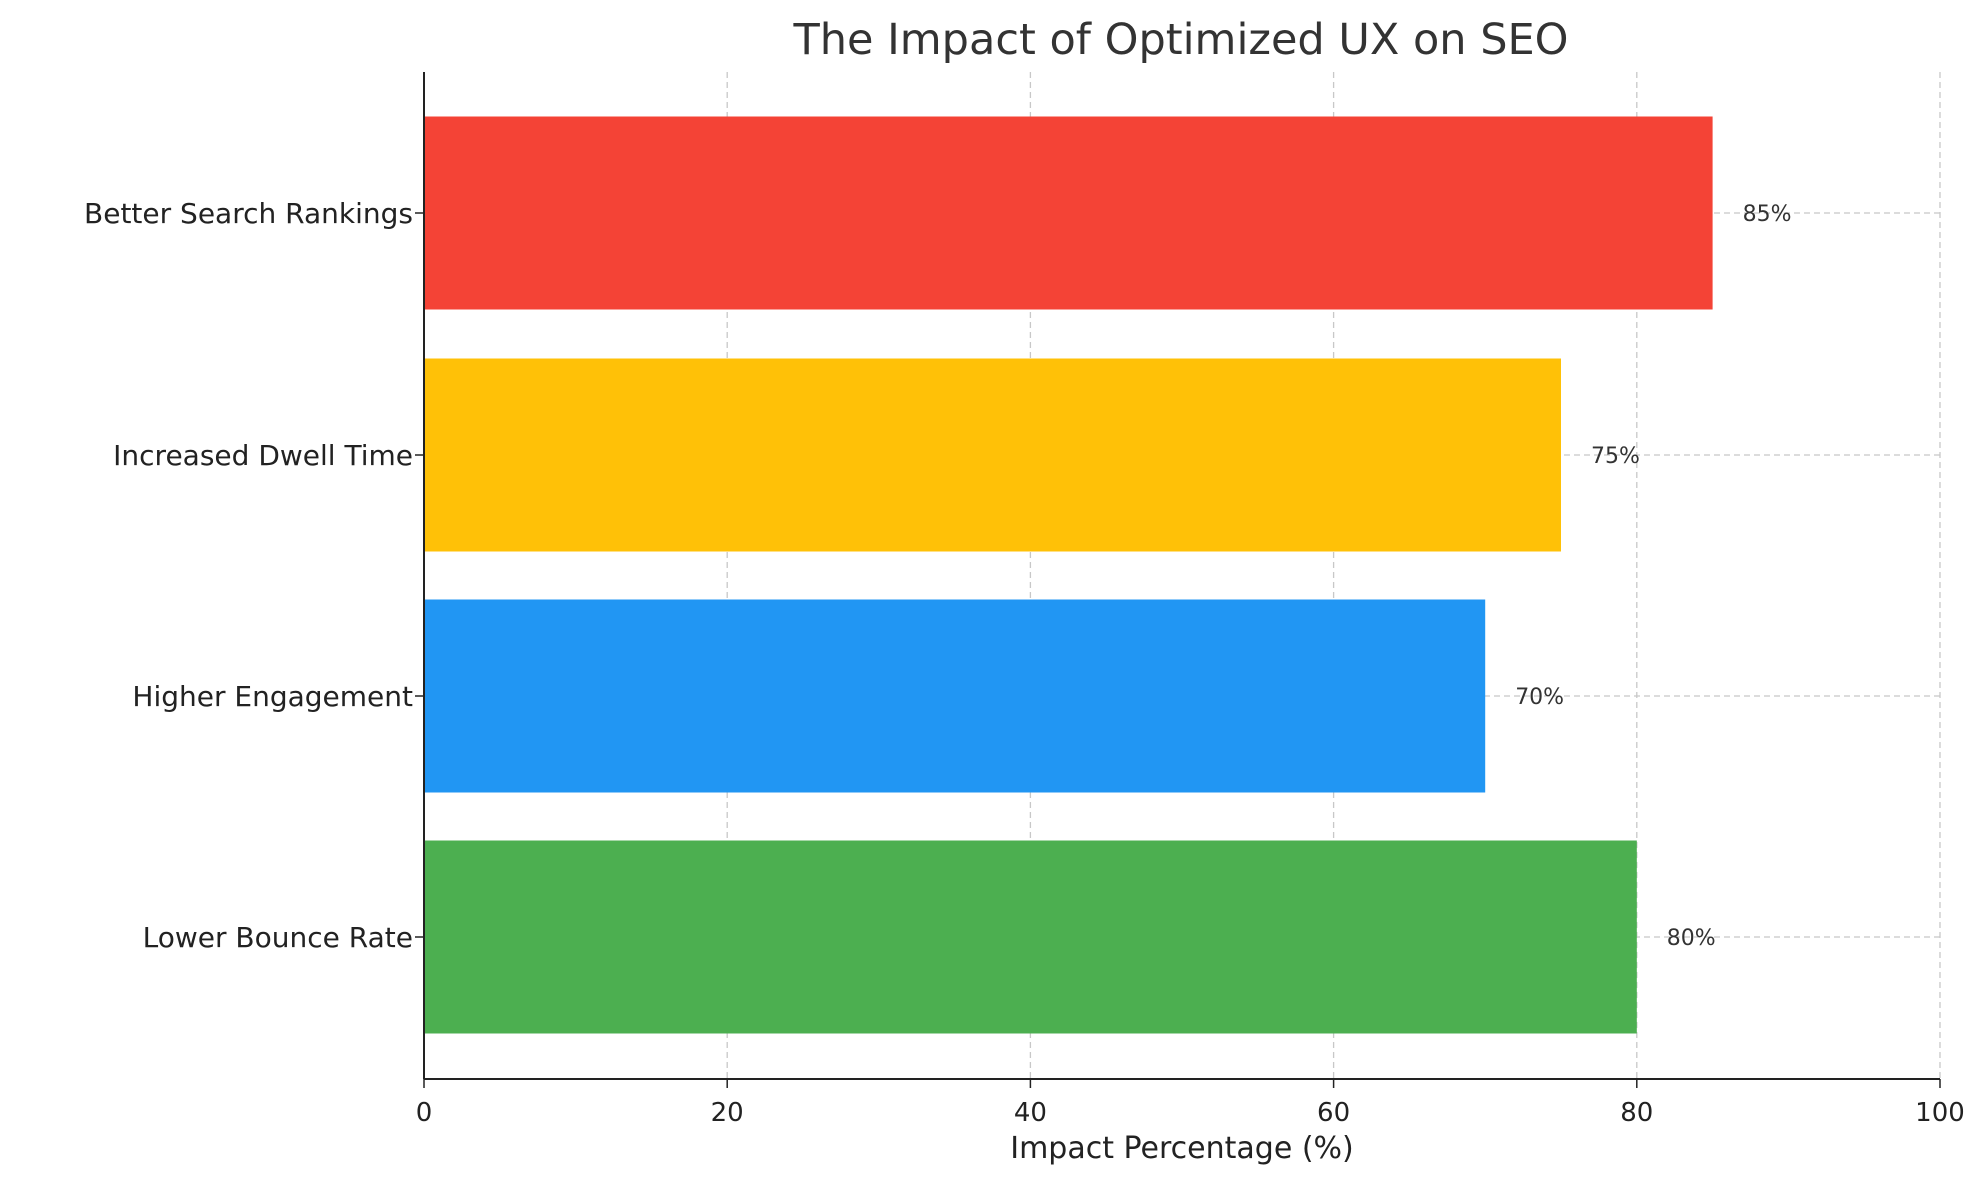  What do you see at coordinates (1940, 1113) in the screenshot?
I see `x-tick-label: 100` at bounding box center [1940, 1113].